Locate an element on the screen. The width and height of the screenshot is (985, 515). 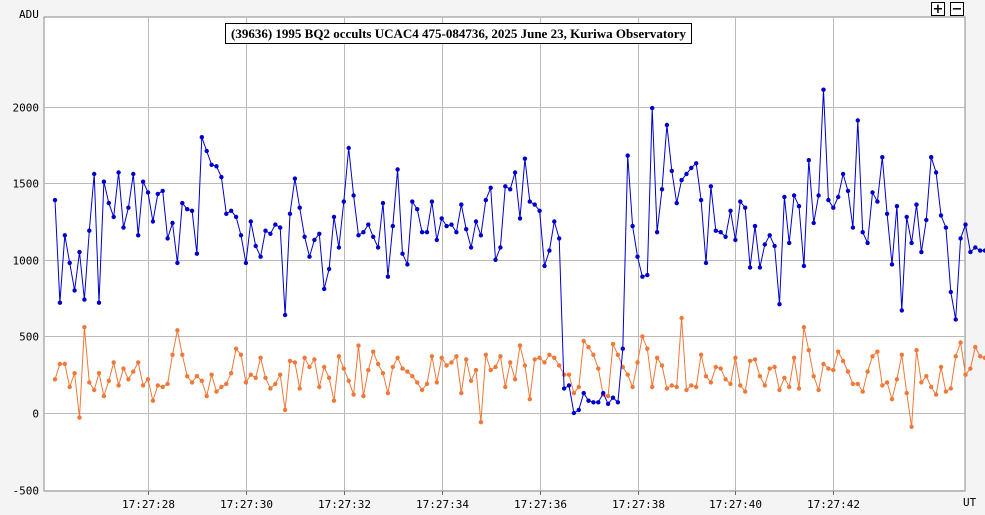
zoom-out-button: − is located at coordinates (957, 9).